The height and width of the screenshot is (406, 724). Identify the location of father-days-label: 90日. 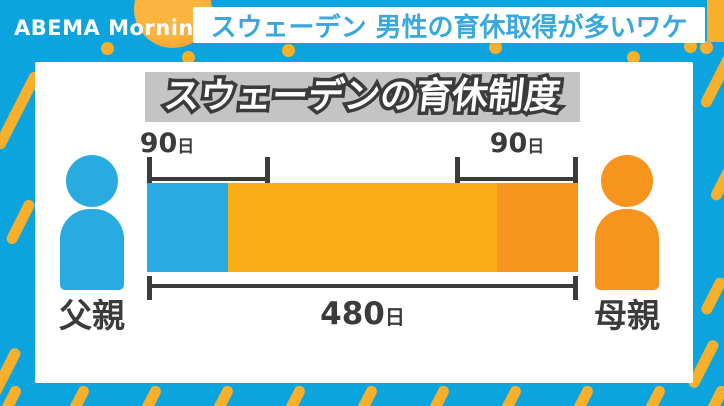
(167, 143).